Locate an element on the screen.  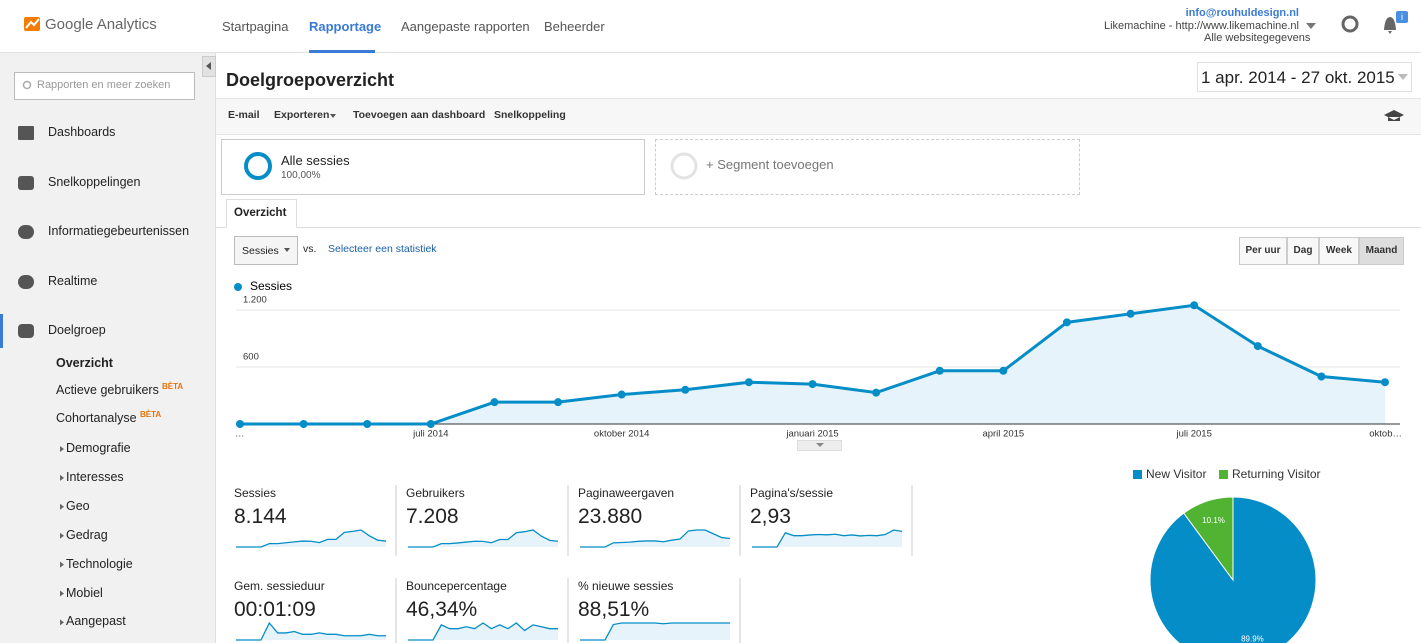
toolbar-button: Snelkoppeling is located at coordinates (530, 115).